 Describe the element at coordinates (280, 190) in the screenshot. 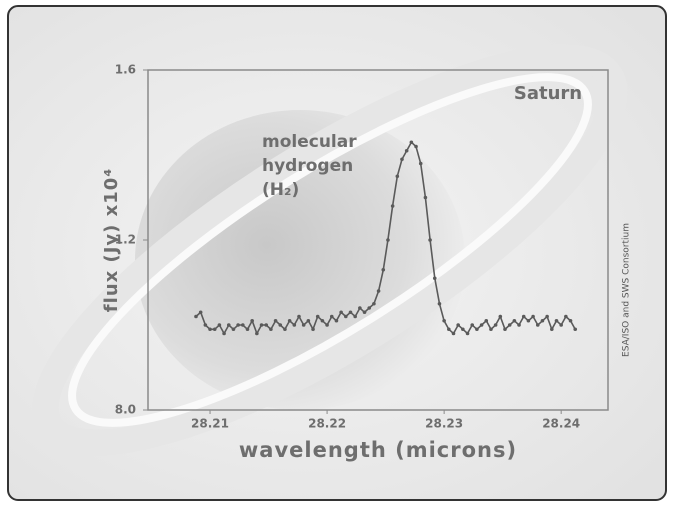

I see `annotation: (H₂)` at that location.